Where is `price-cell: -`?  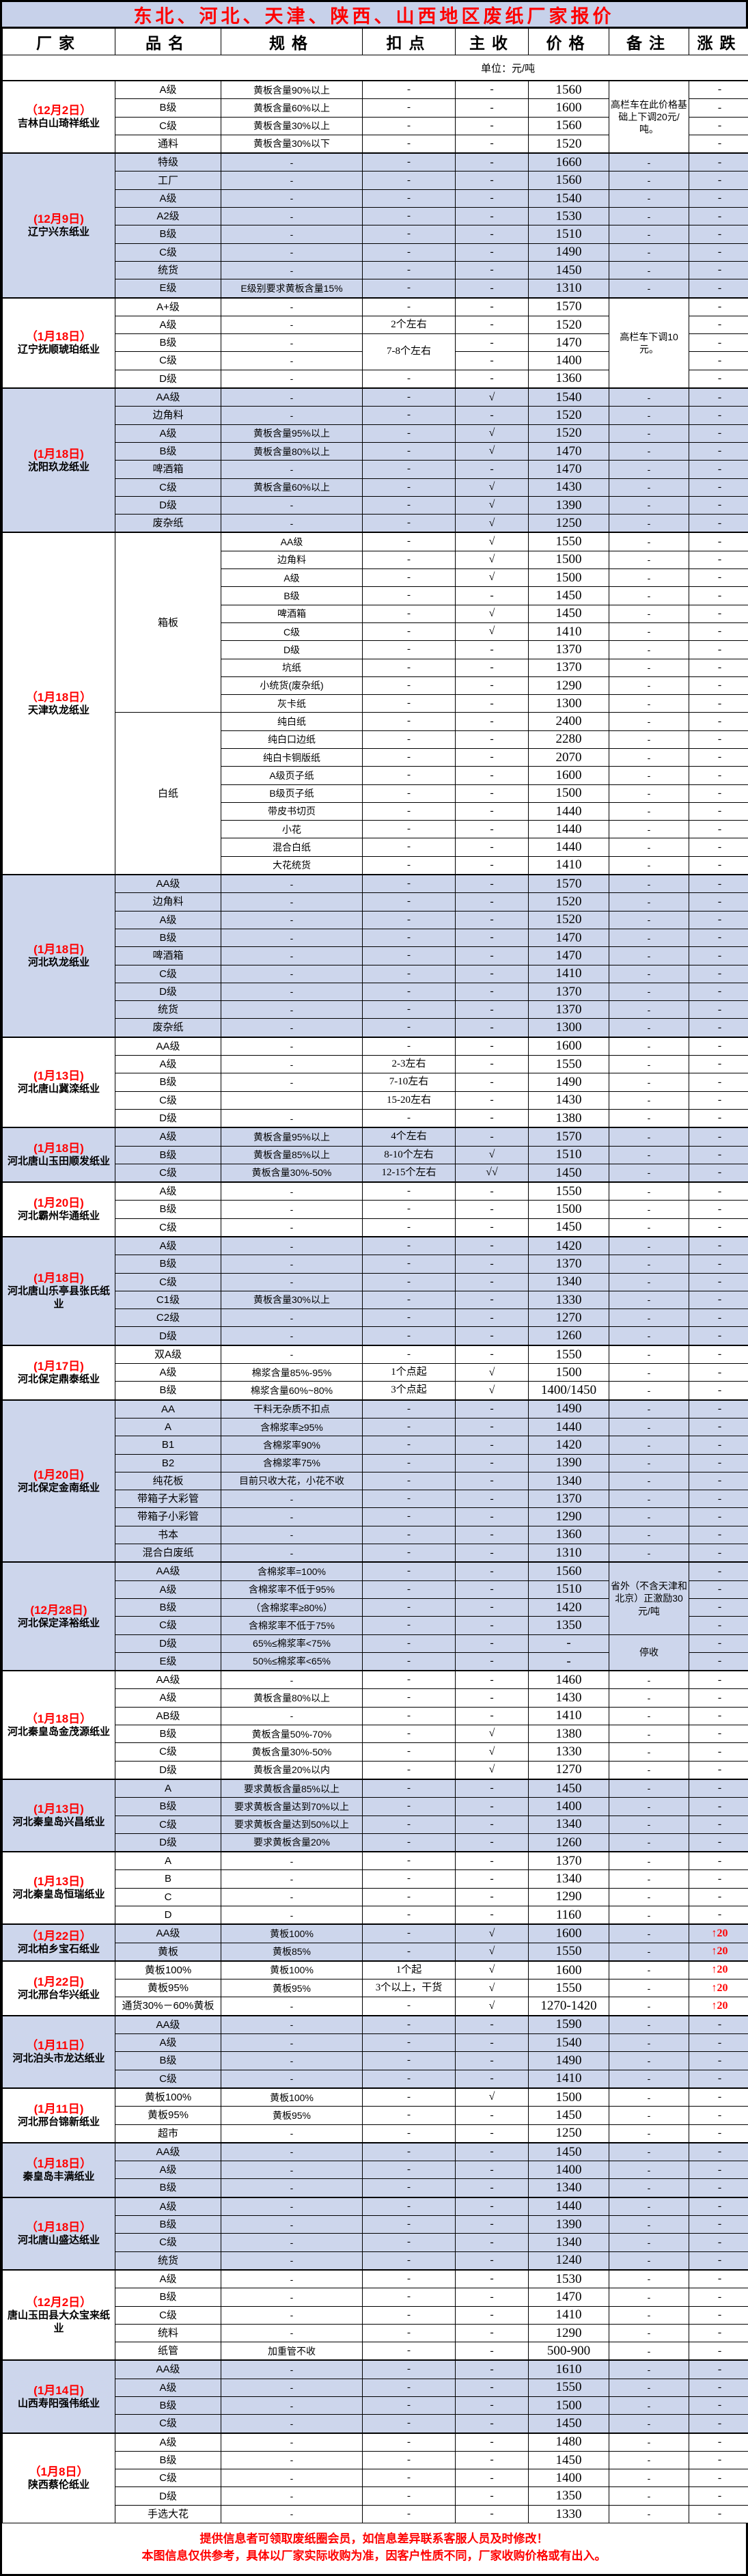 price-cell: - is located at coordinates (569, 1662).